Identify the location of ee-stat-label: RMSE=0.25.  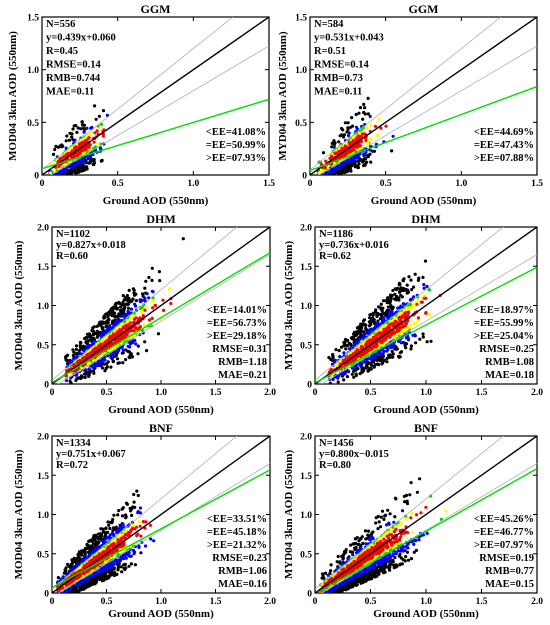
(506, 349).